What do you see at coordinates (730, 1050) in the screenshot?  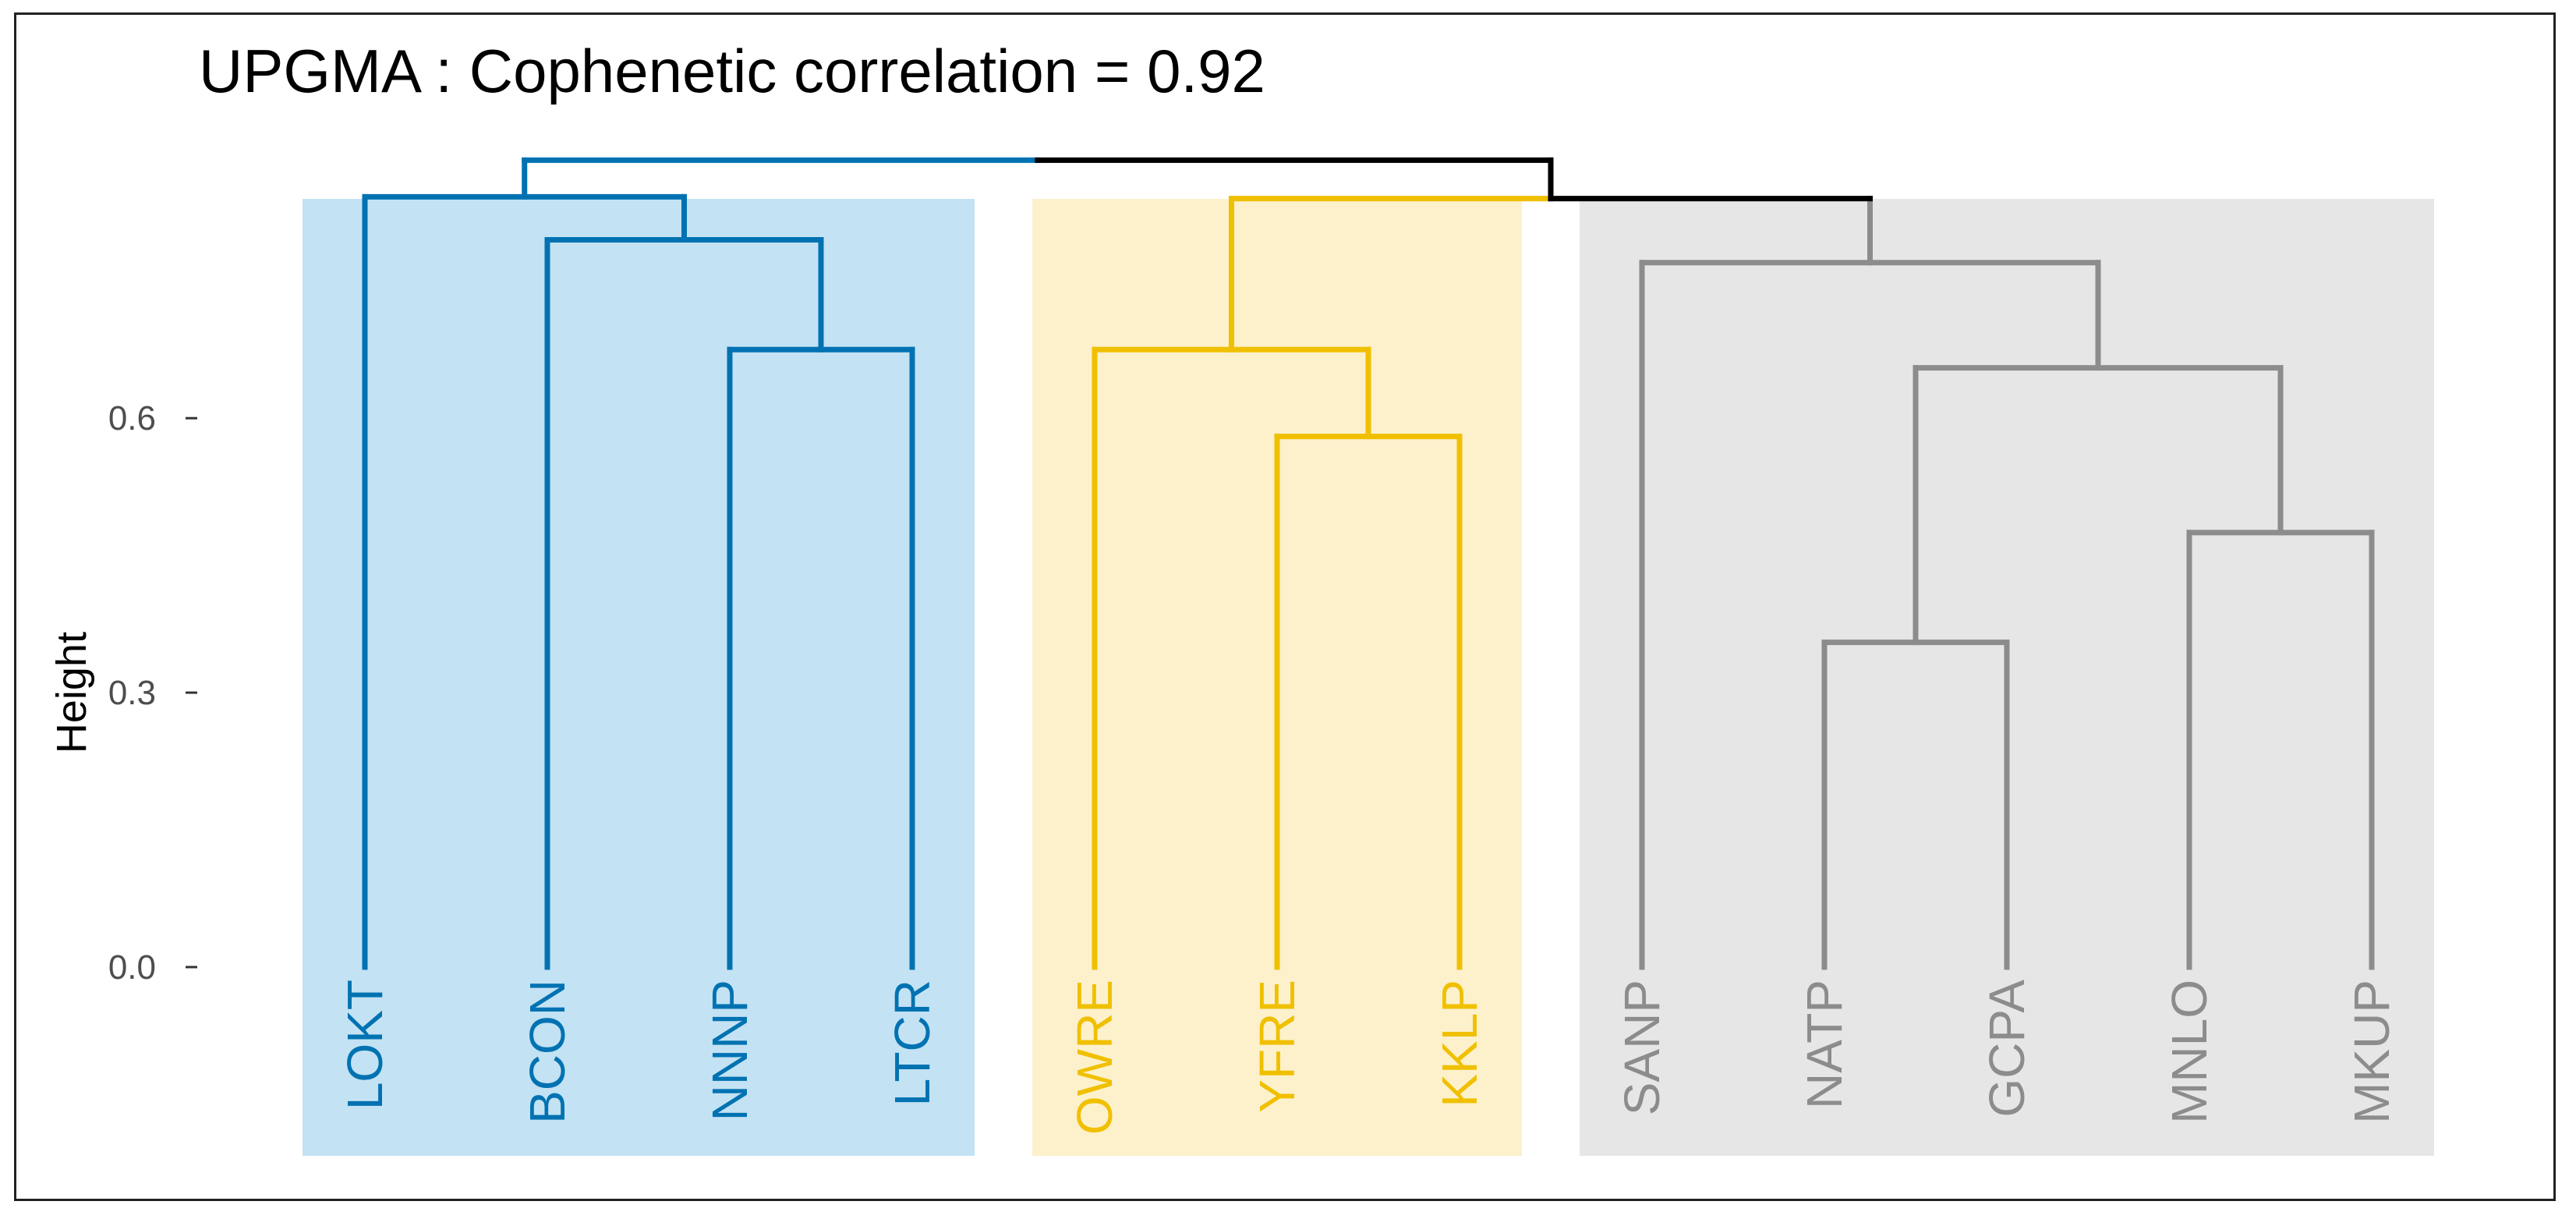 I see `leaf-label: NNNP` at bounding box center [730, 1050].